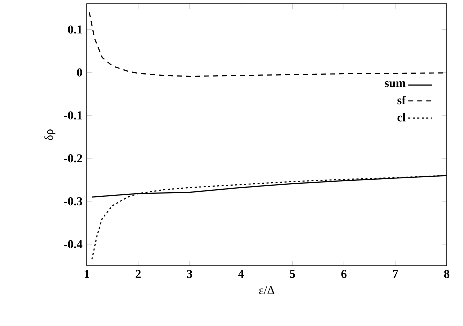  What do you see at coordinates (447, 274) in the screenshot?
I see `x-tick-label: 8` at bounding box center [447, 274].